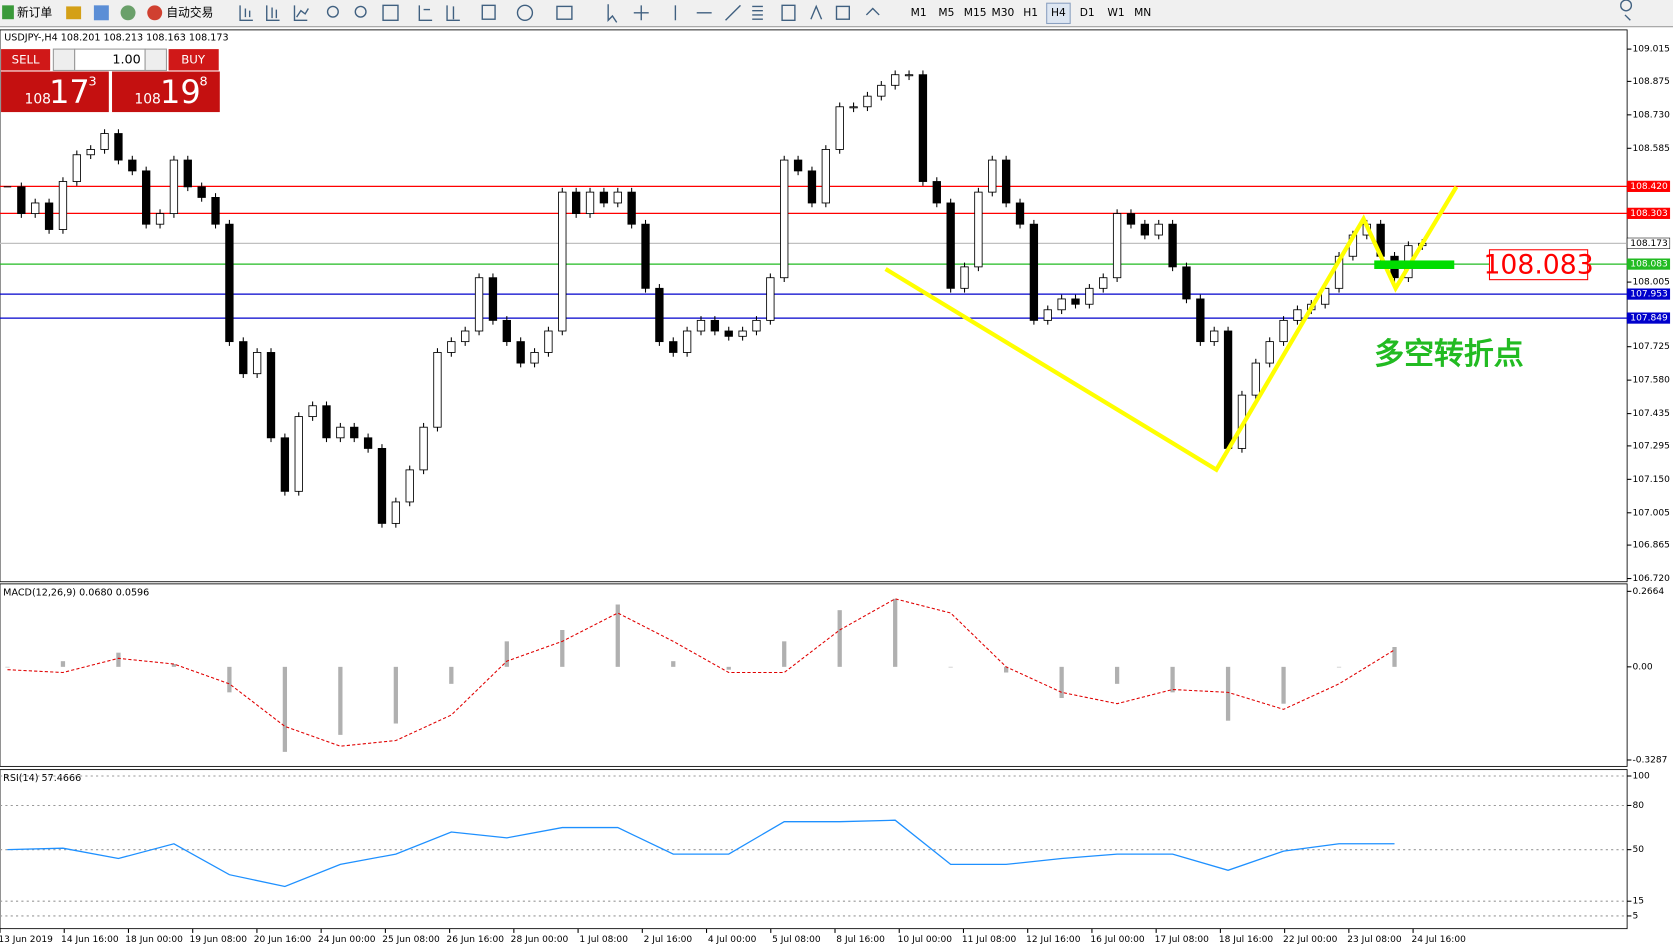  I want to click on shift-icon, so click(453, 13).